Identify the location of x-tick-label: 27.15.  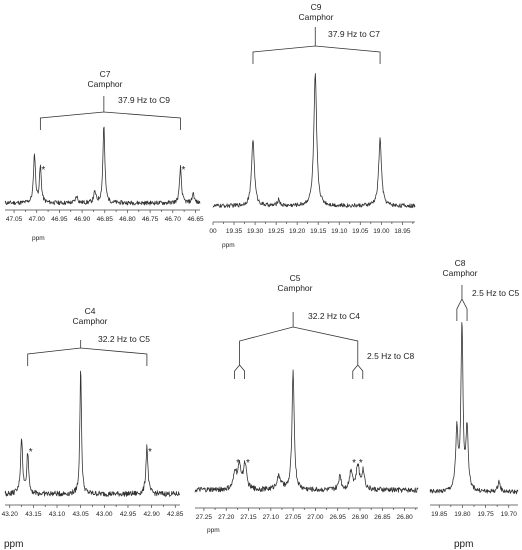
(248, 517).